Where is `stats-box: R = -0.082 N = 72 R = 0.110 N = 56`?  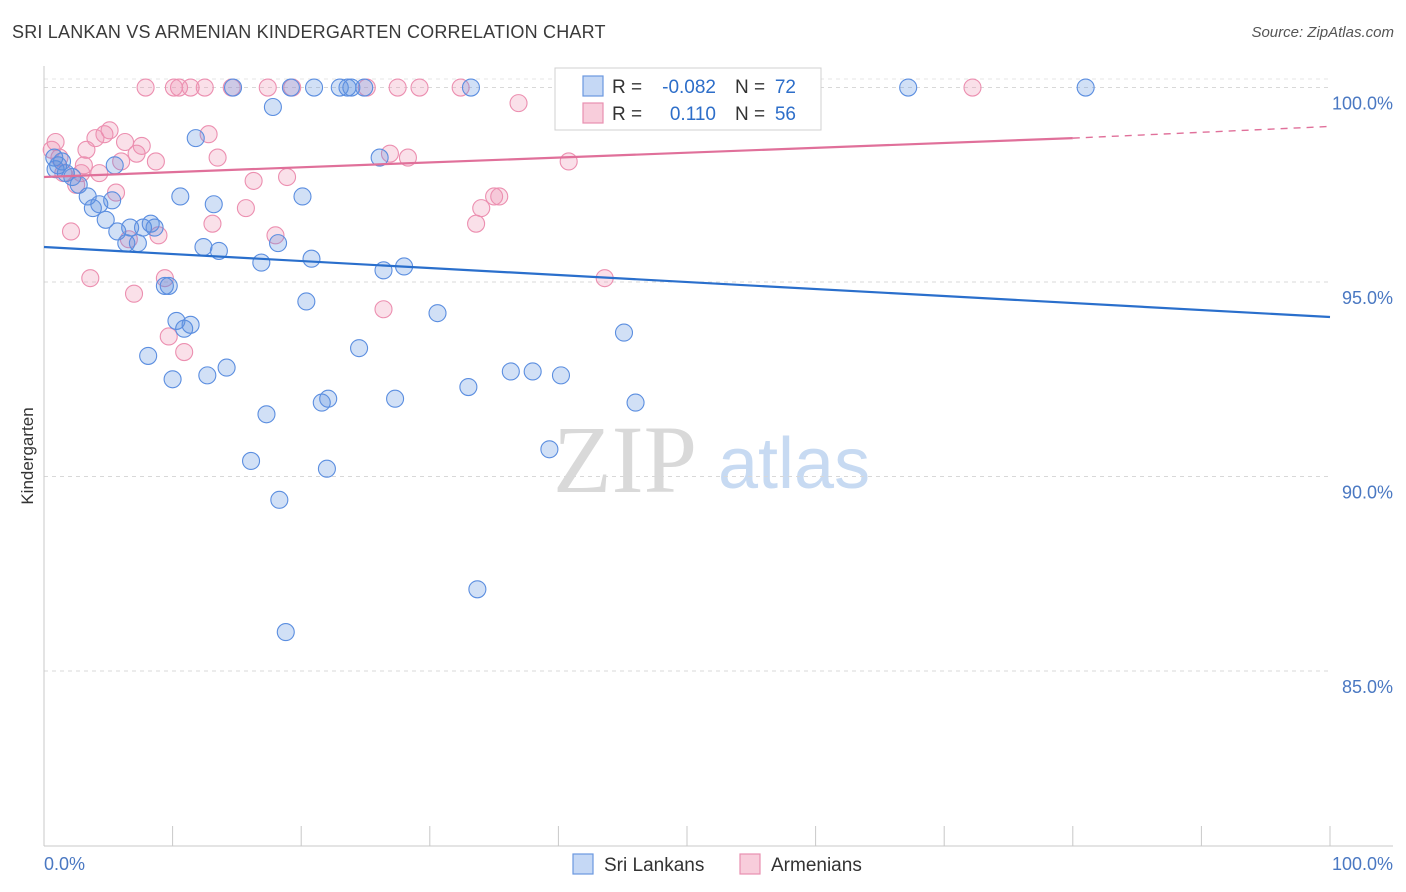
stats-box: R = -0.082 N = 72 R = 0.110 N = 56 is located at coordinates (688, 99).